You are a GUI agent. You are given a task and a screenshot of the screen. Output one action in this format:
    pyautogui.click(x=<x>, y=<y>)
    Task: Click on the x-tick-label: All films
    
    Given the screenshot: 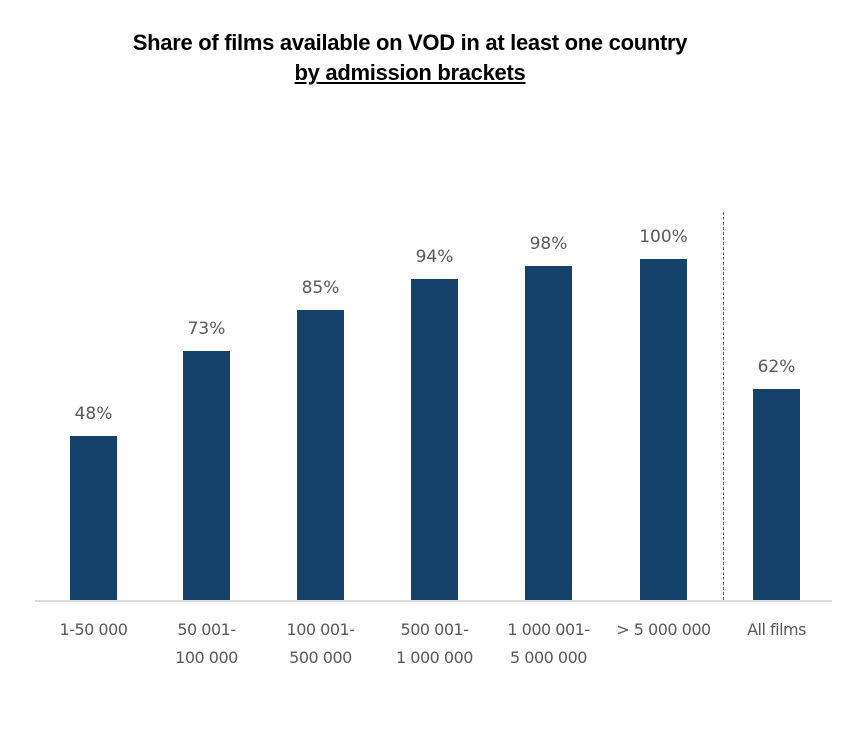 What is the action you would take?
    pyautogui.click(x=777, y=630)
    